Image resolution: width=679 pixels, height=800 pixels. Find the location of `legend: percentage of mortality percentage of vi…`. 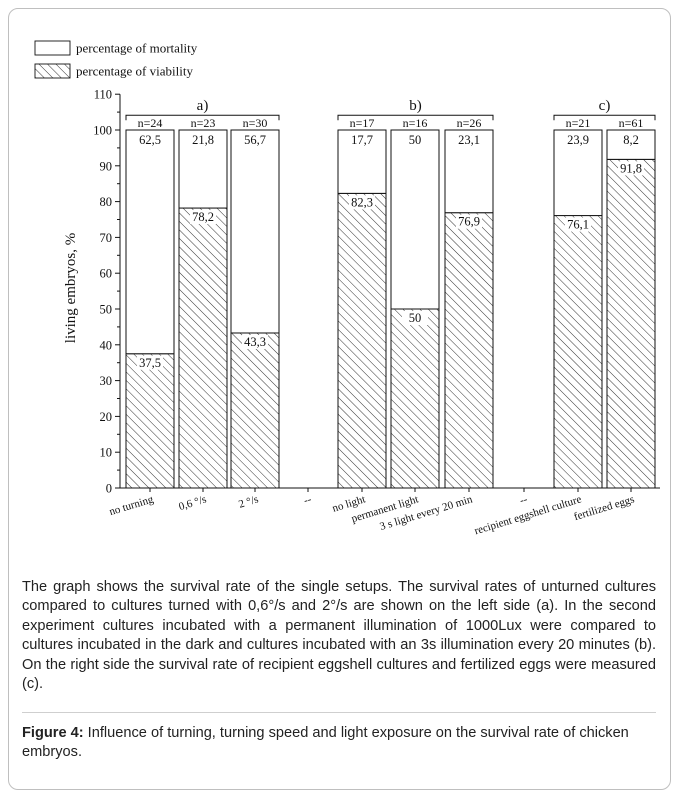

legend: percentage of mortality percentage of vi… is located at coordinates (116, 59).